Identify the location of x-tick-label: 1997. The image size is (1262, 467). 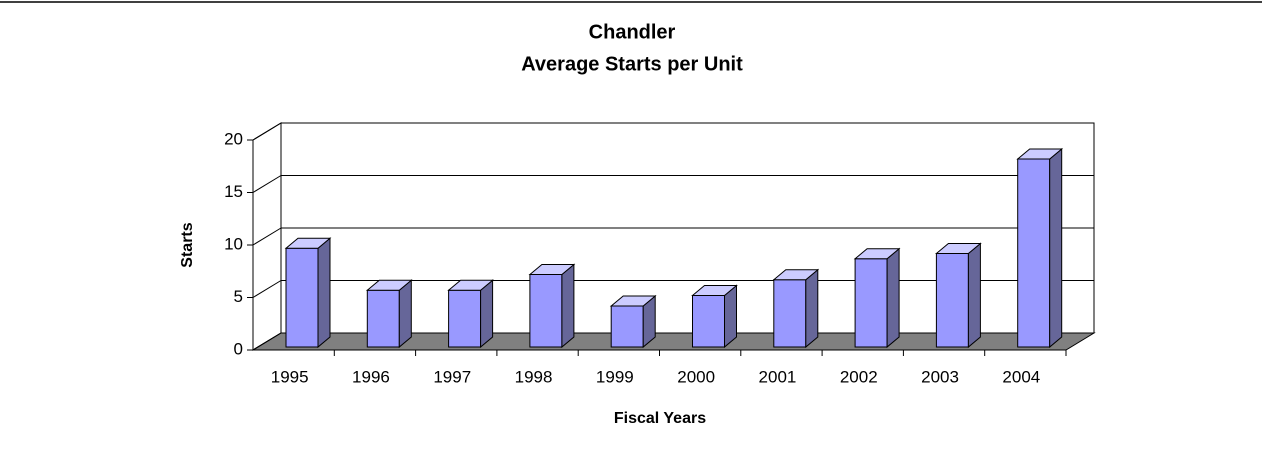
(452, 376).